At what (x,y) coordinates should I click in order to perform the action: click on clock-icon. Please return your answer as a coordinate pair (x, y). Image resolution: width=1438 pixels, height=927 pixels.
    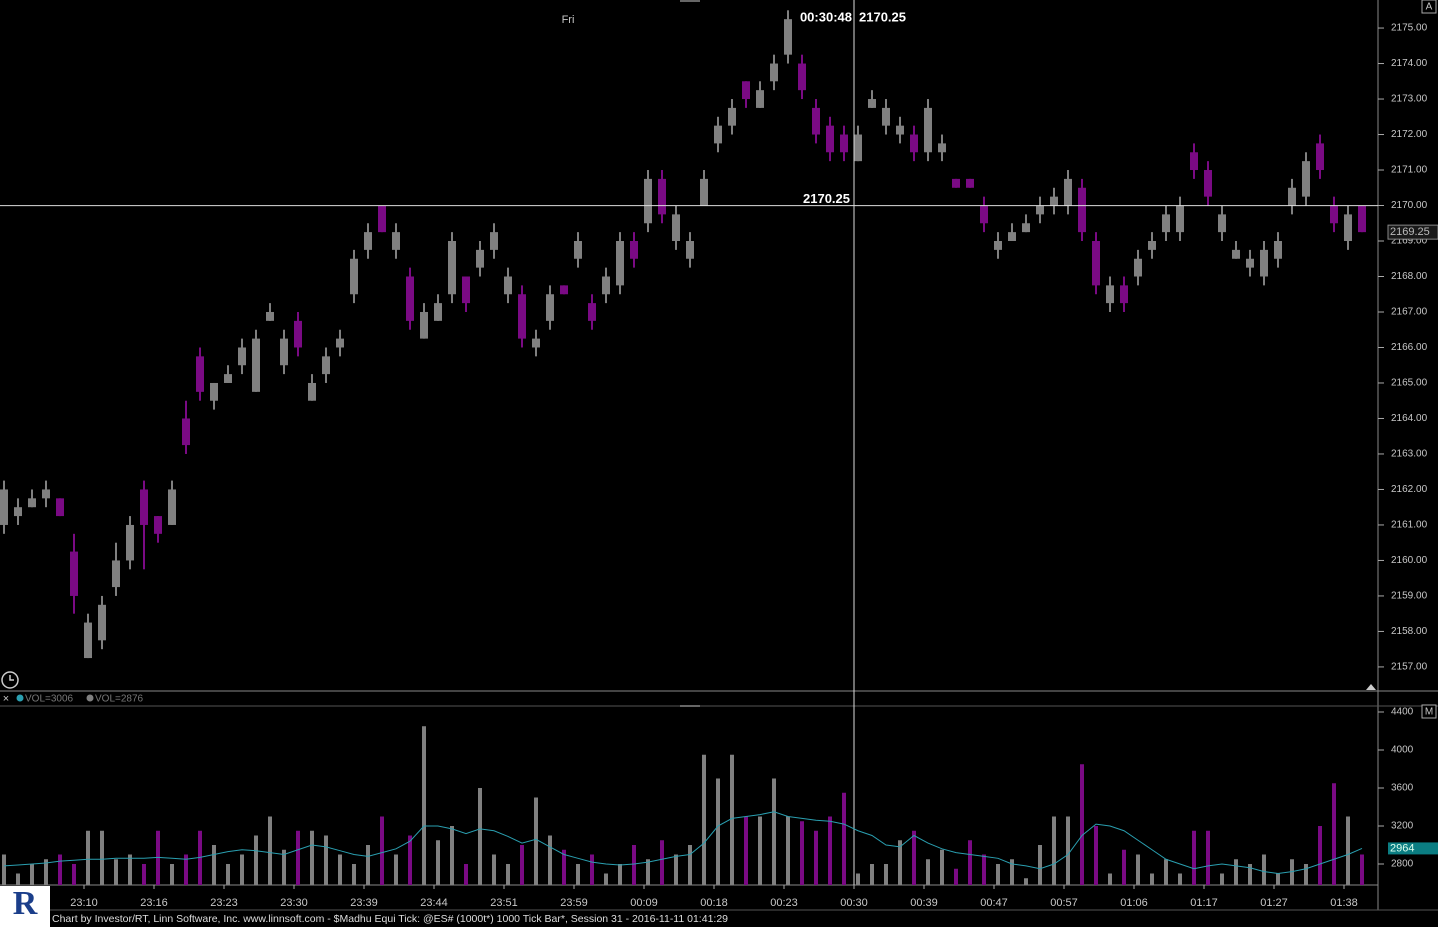
    Looking at the image, I should click on (10, 680).